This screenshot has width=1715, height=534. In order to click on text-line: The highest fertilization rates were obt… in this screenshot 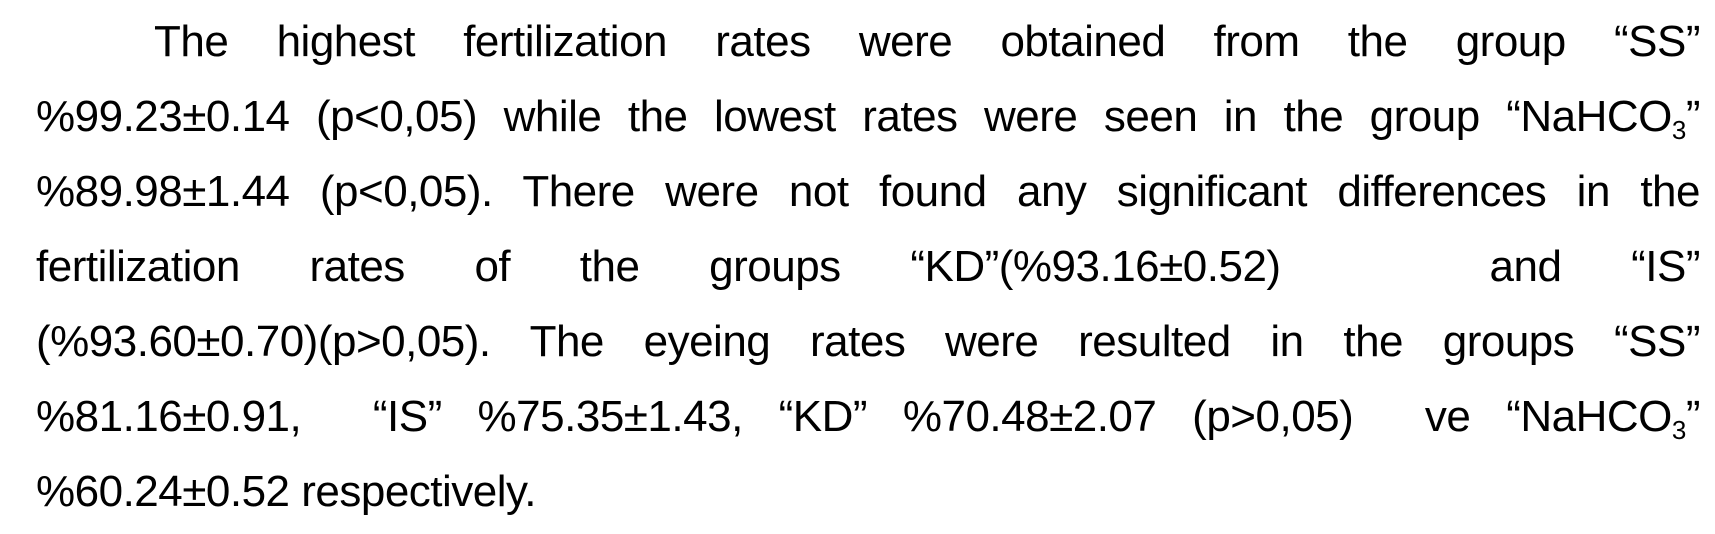, I will do `click(868, 41)`.